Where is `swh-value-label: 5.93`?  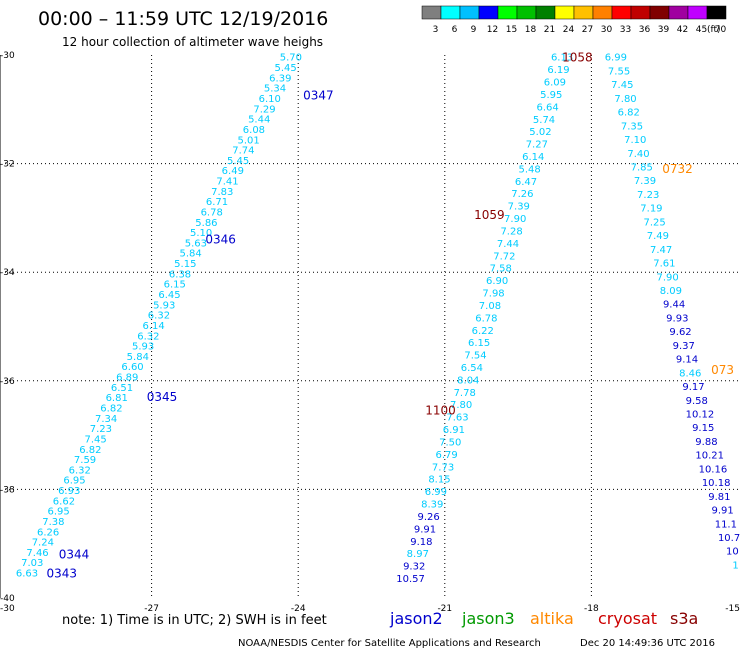 swh-value-label: 5.93 is located at coordinates (164, 305).